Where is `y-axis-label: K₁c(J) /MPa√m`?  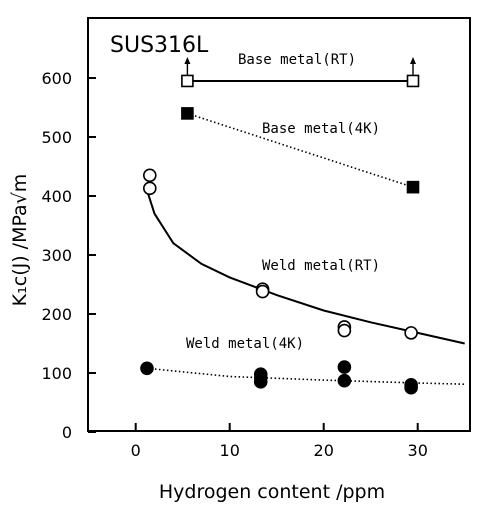 y-axis-label: K₁c(J) /MPa√m is located at coordinates (20, 240).